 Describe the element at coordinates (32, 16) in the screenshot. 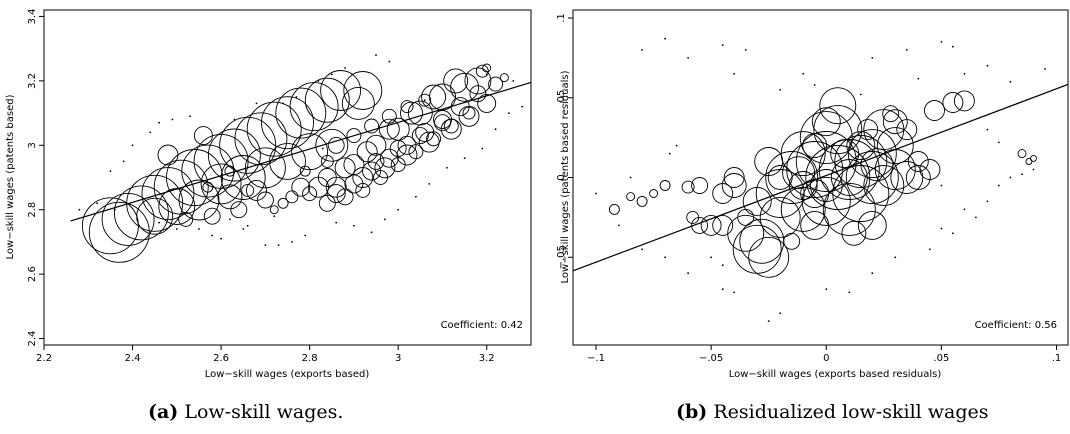

I see `y-tick-label-a-5: 3.4` at that location.